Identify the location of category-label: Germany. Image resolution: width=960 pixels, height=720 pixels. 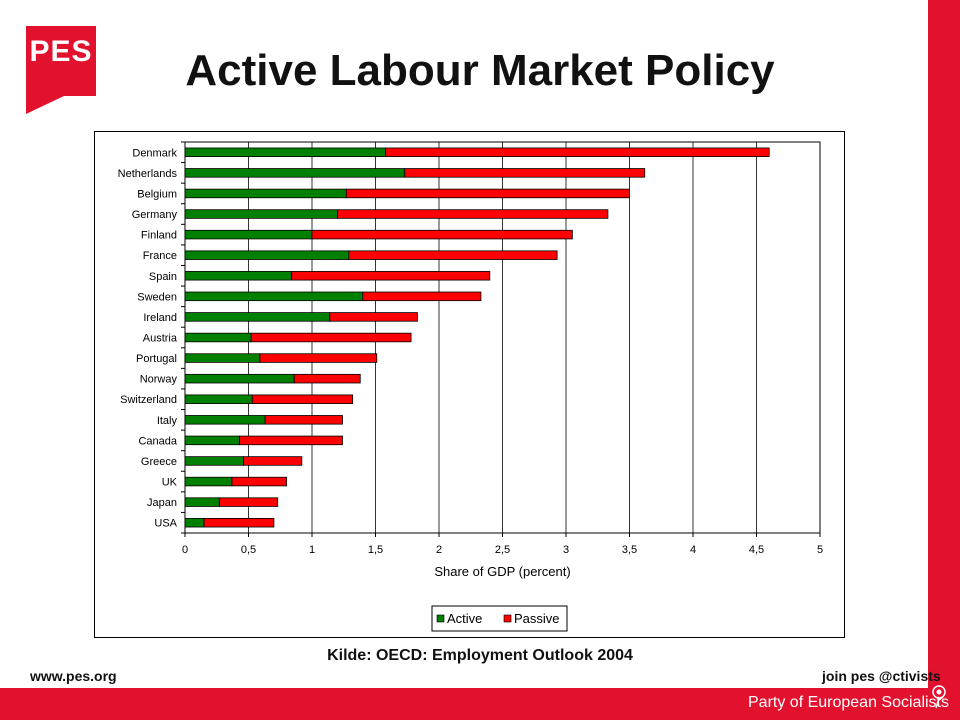
(155, 215).